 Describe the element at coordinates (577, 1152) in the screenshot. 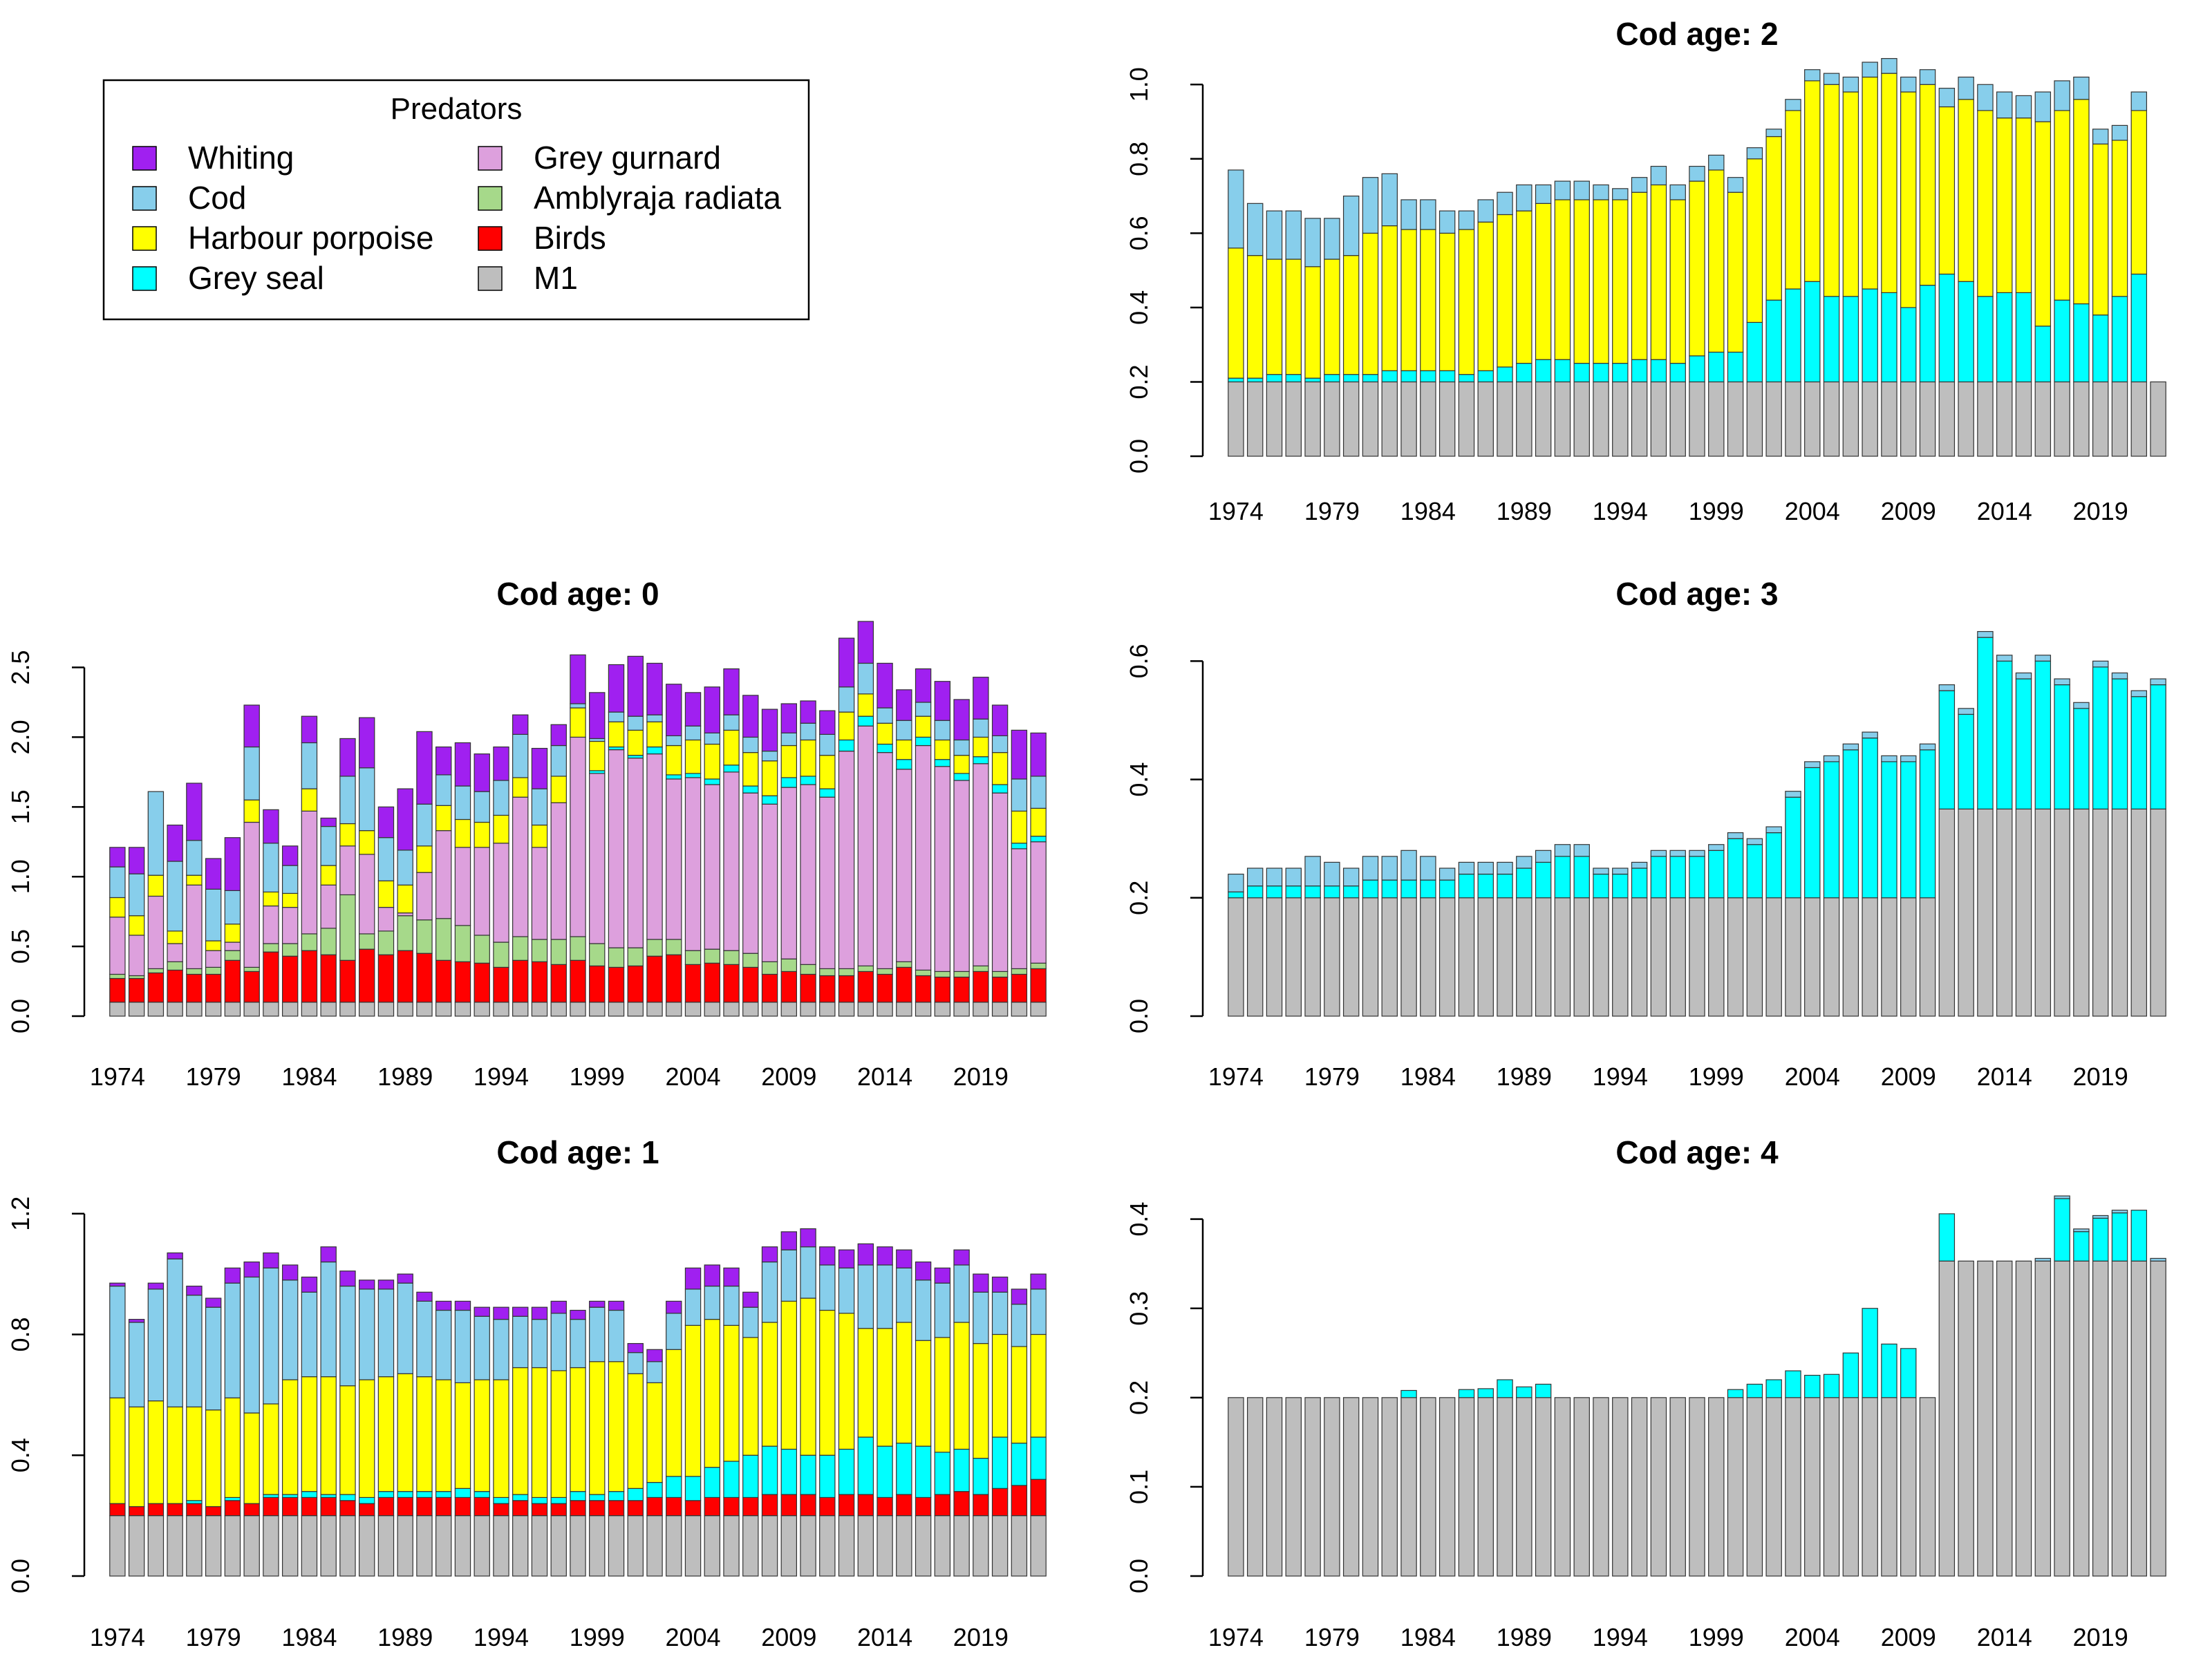

I see `panel-title: Cod age: 1` at that location.